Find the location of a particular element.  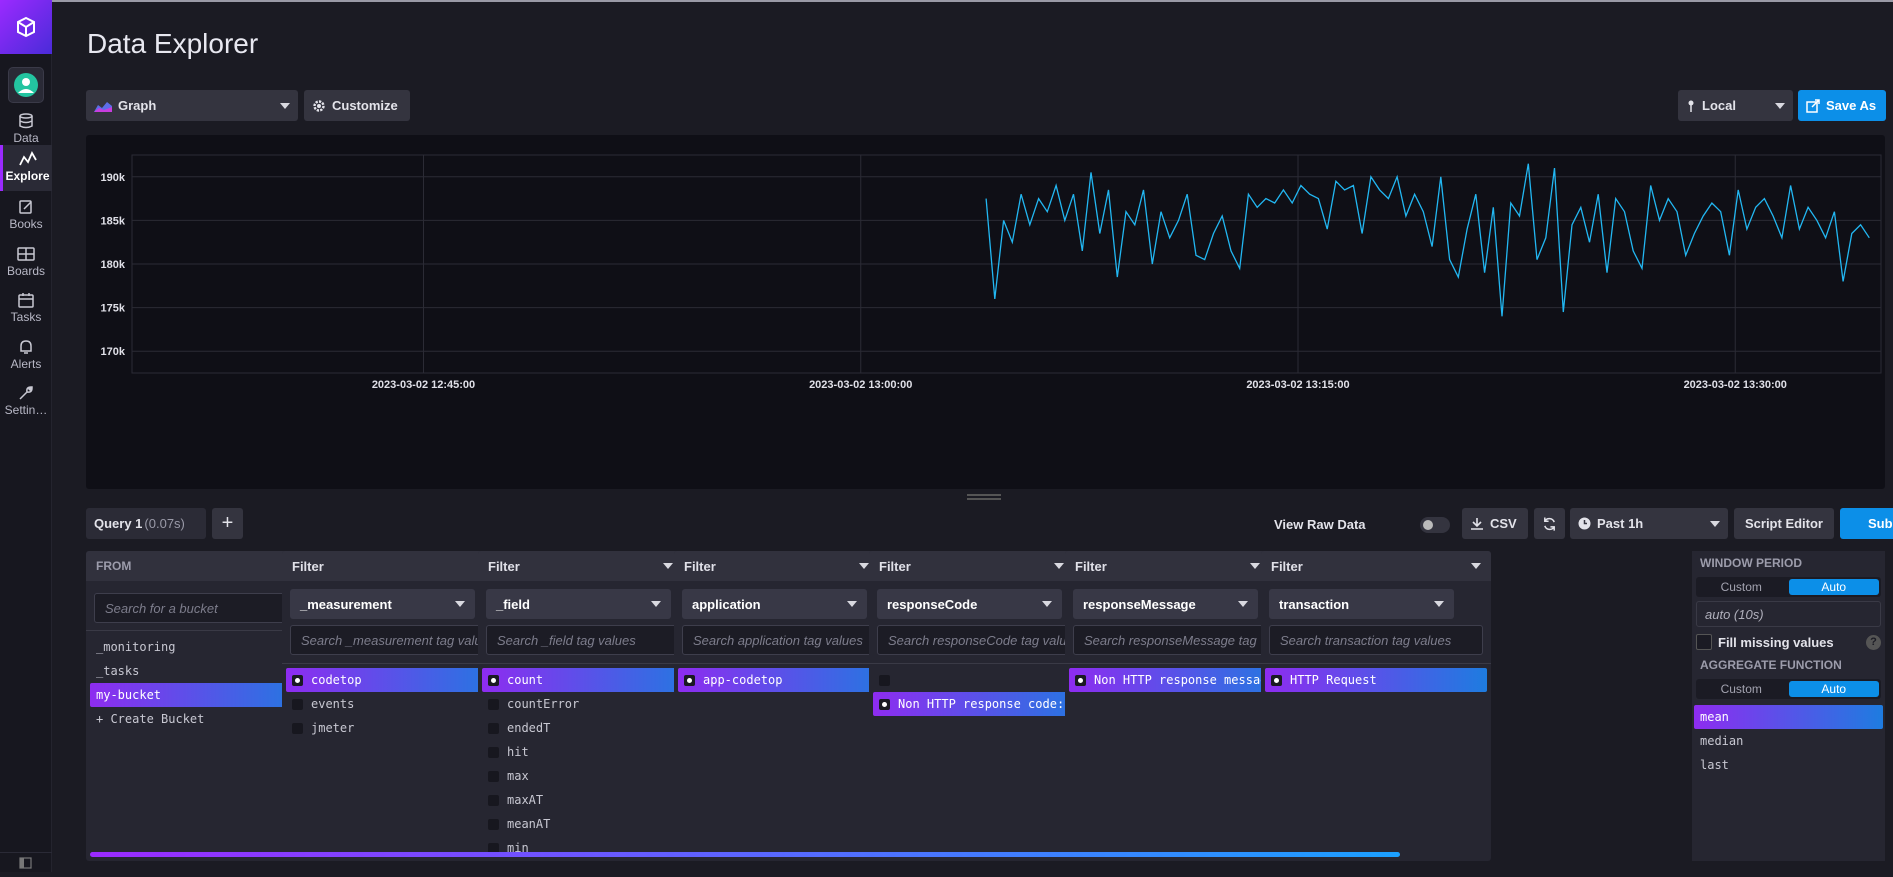

refresh-icon is located at coordinates (1549, 523).